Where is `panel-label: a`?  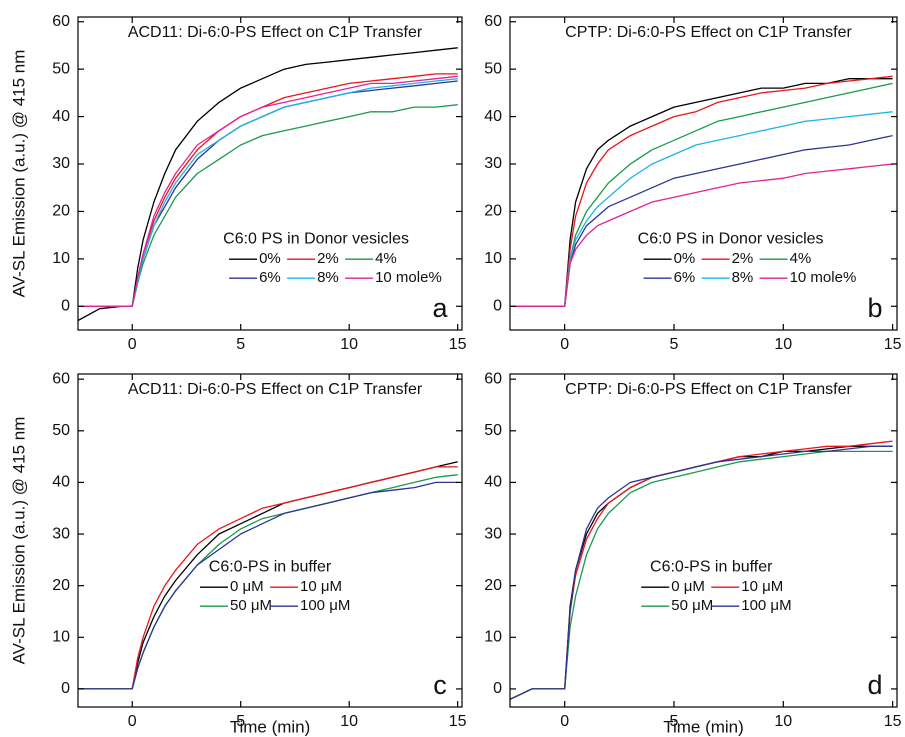
panel-label: a is located at coordinates (440, 308).